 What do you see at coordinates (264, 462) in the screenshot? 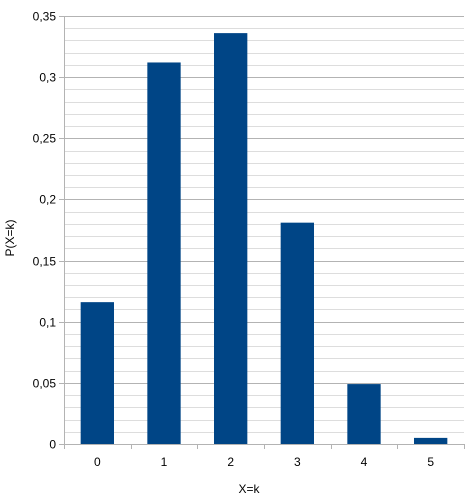
I see `x-tick-labels: 0 1 2 3 4 5` at bounding box center [264, 462].